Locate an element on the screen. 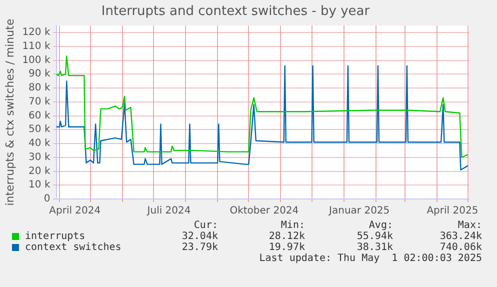 The height and width of the screenshot is (287, 497). y-tick-label: 120 k is located at coordinates (36, 32).